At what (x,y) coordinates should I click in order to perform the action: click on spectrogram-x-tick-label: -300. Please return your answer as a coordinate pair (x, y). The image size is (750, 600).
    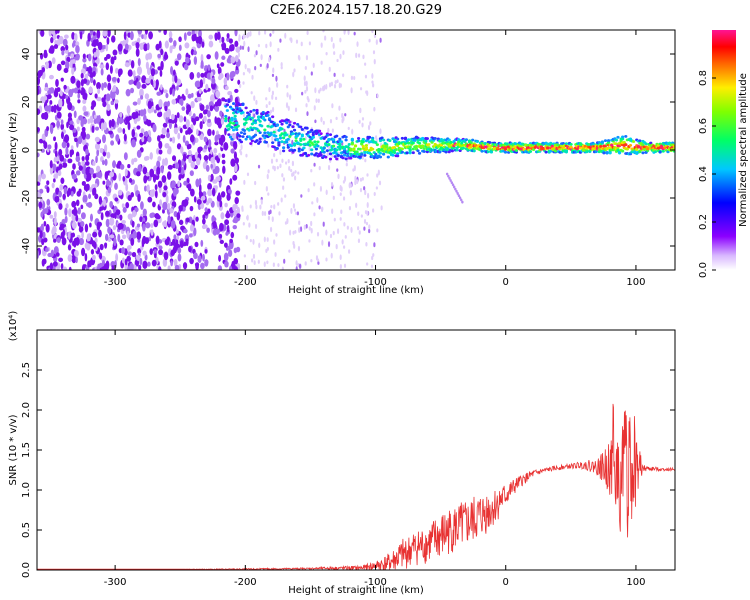
    Looking at the image, I should click on (115, 282).